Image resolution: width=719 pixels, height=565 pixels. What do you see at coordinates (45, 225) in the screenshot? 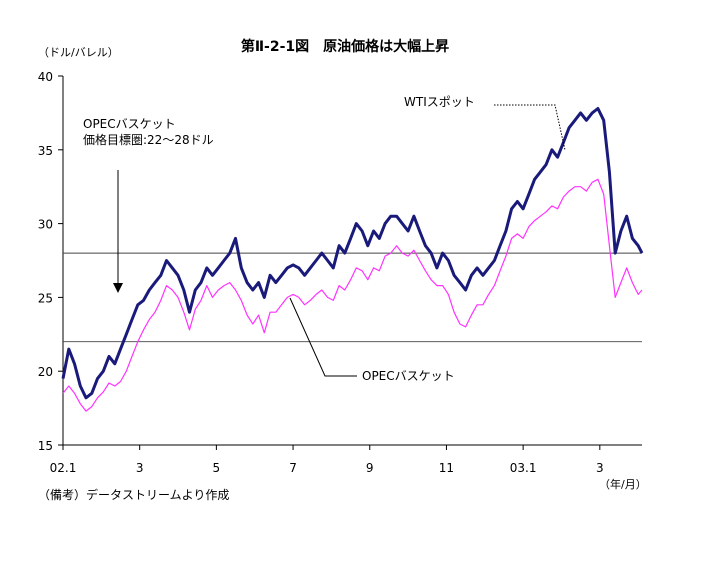
I see `y-tick-label: 30` at bounding box center [45, 225].